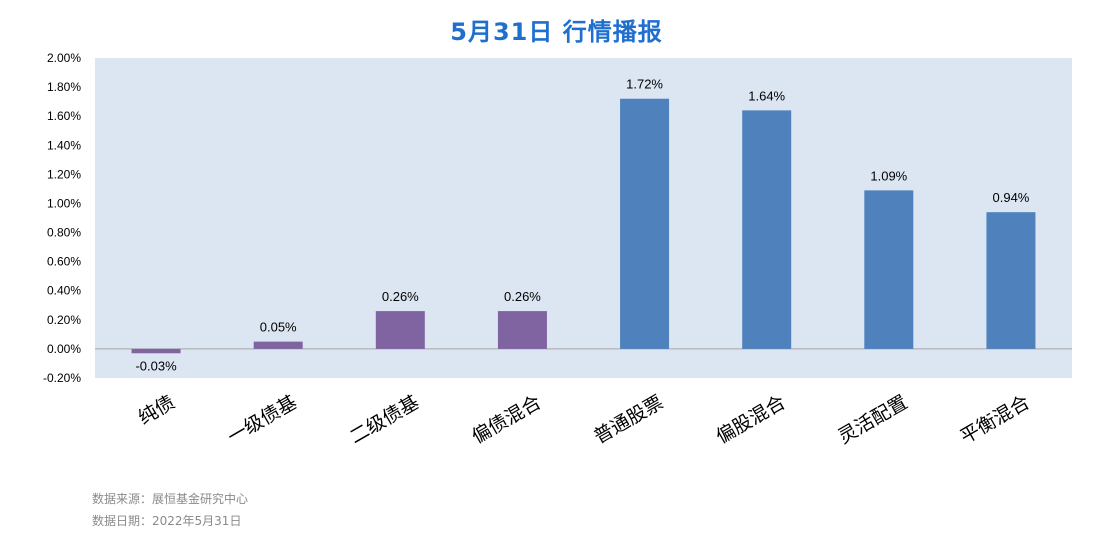 This screenshot has width=1113, height=535. What do you see at coordinates (750, 419) in the screenshot?
I see `x-tick-label: 偏股混合` at bounding box center [750, 419].